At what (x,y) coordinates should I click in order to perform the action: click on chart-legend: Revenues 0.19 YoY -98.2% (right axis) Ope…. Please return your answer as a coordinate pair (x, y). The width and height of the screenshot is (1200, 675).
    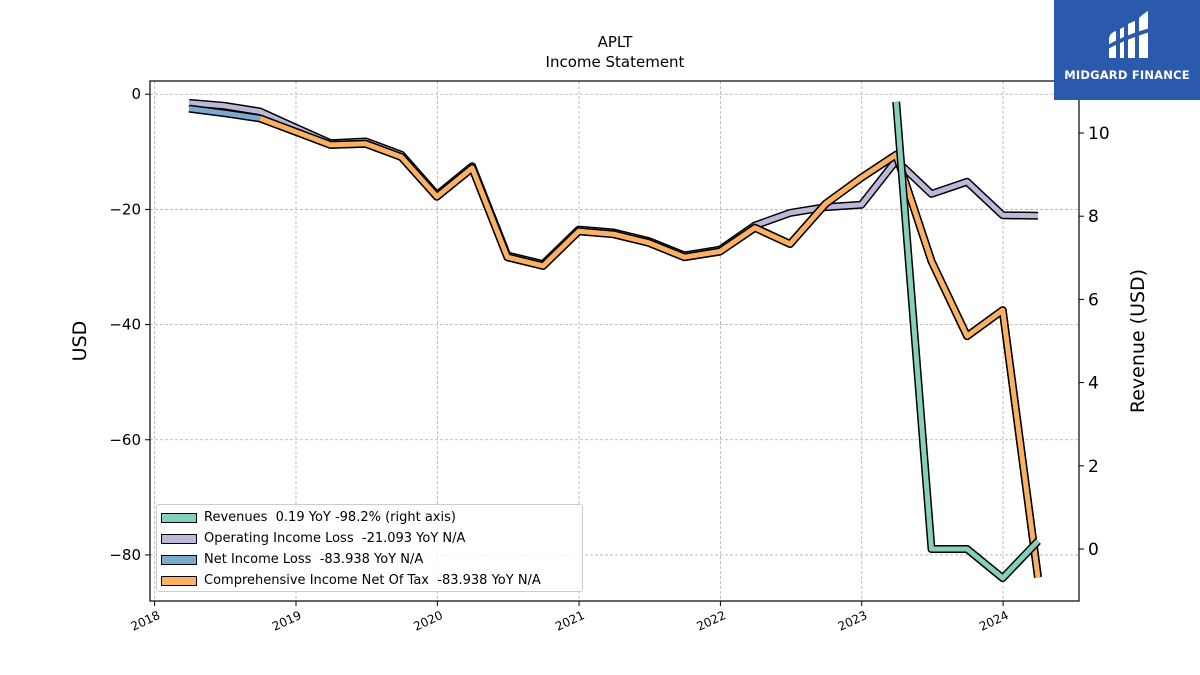
    Looking at the image, I should click on (369, 548).